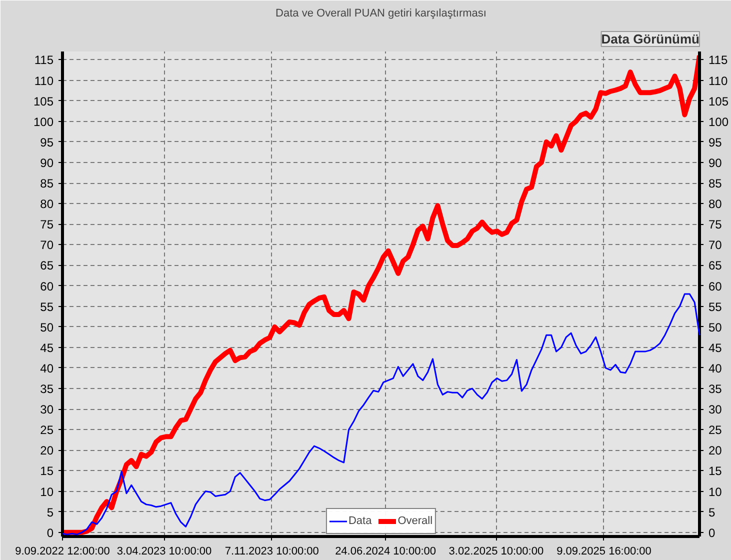 This screenshot has width=731, height=560. I want to click on y2-tick-label: 15, so click(715, 471).